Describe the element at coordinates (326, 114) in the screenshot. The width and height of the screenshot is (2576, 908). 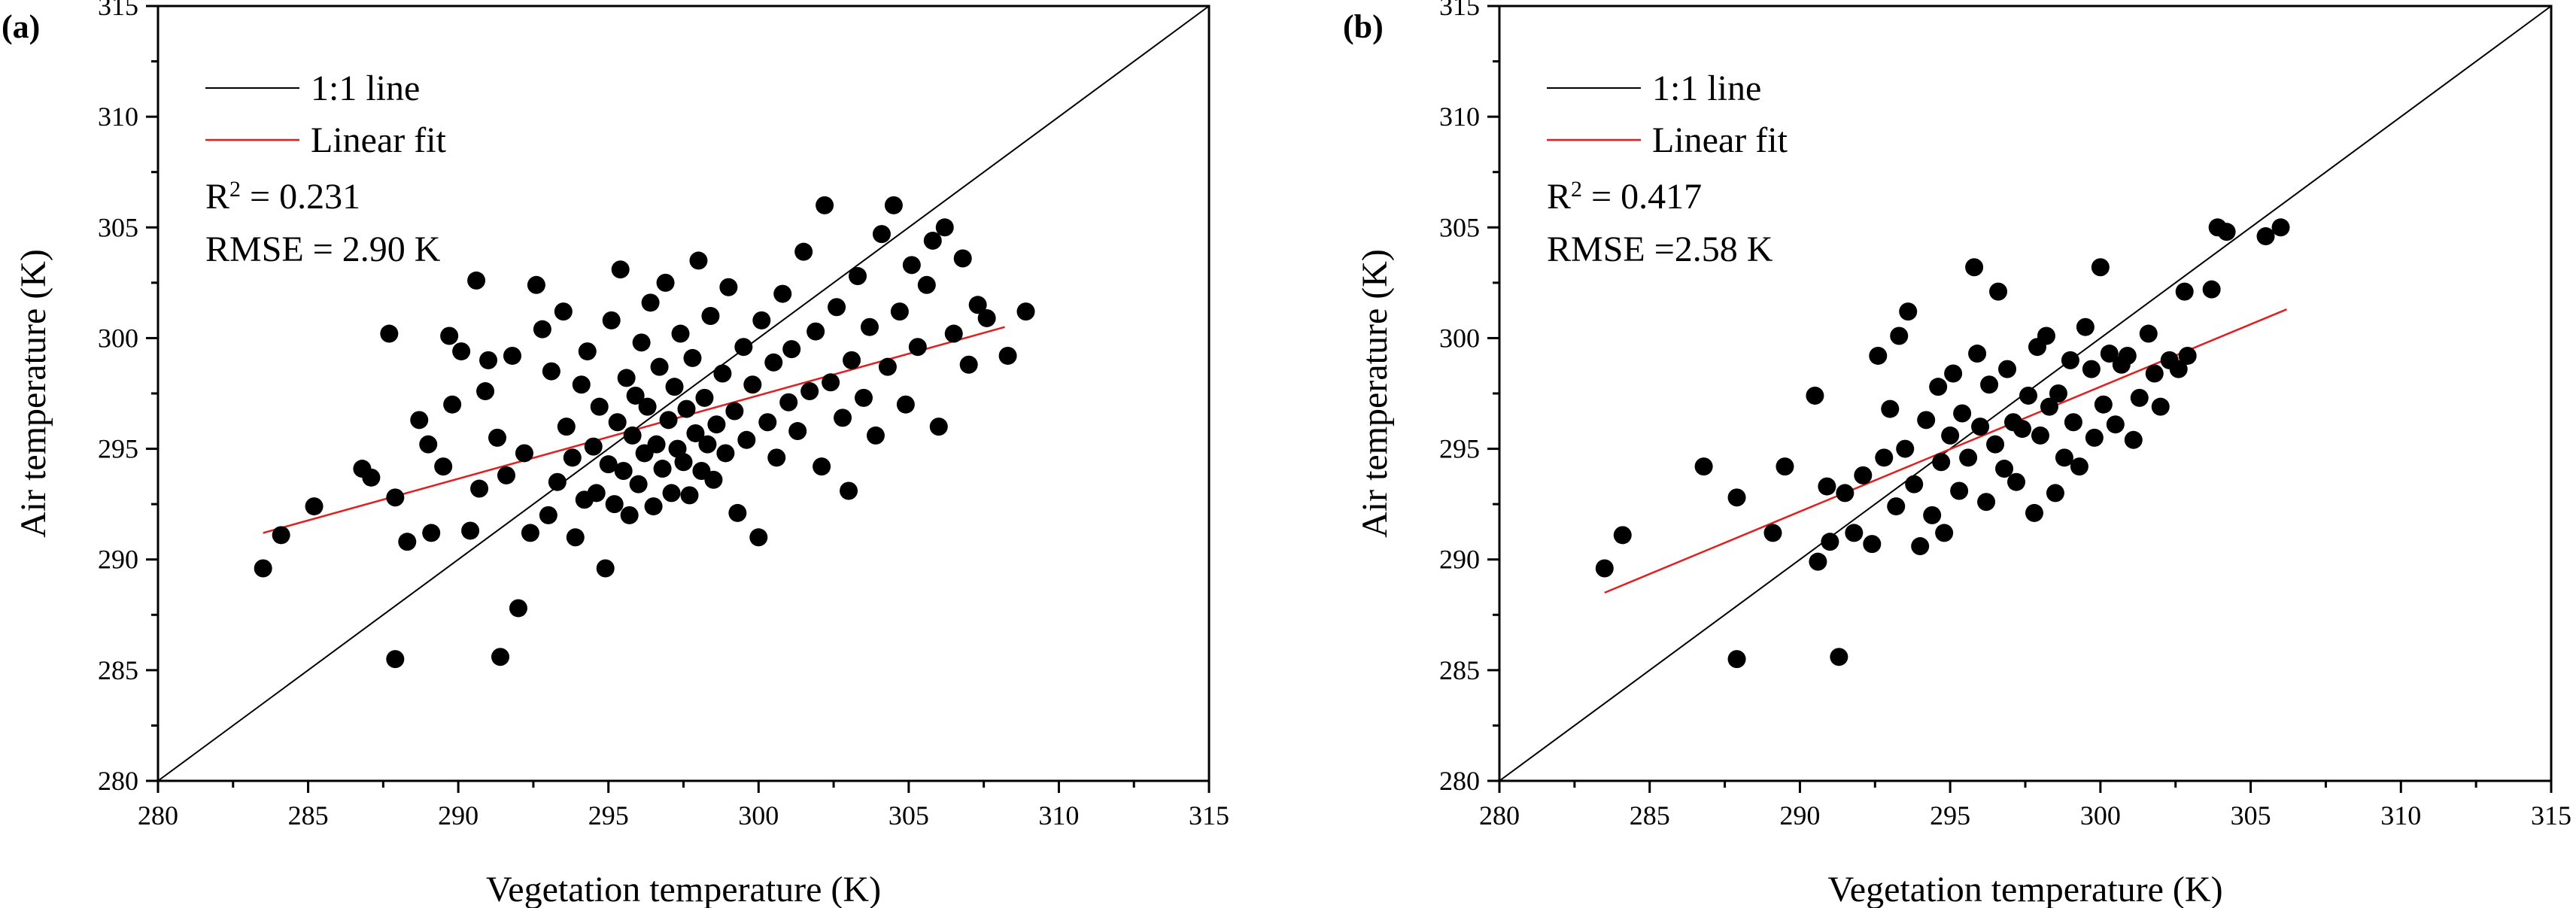
I see `legend-a: 1:1 line Linear fit` at that location.